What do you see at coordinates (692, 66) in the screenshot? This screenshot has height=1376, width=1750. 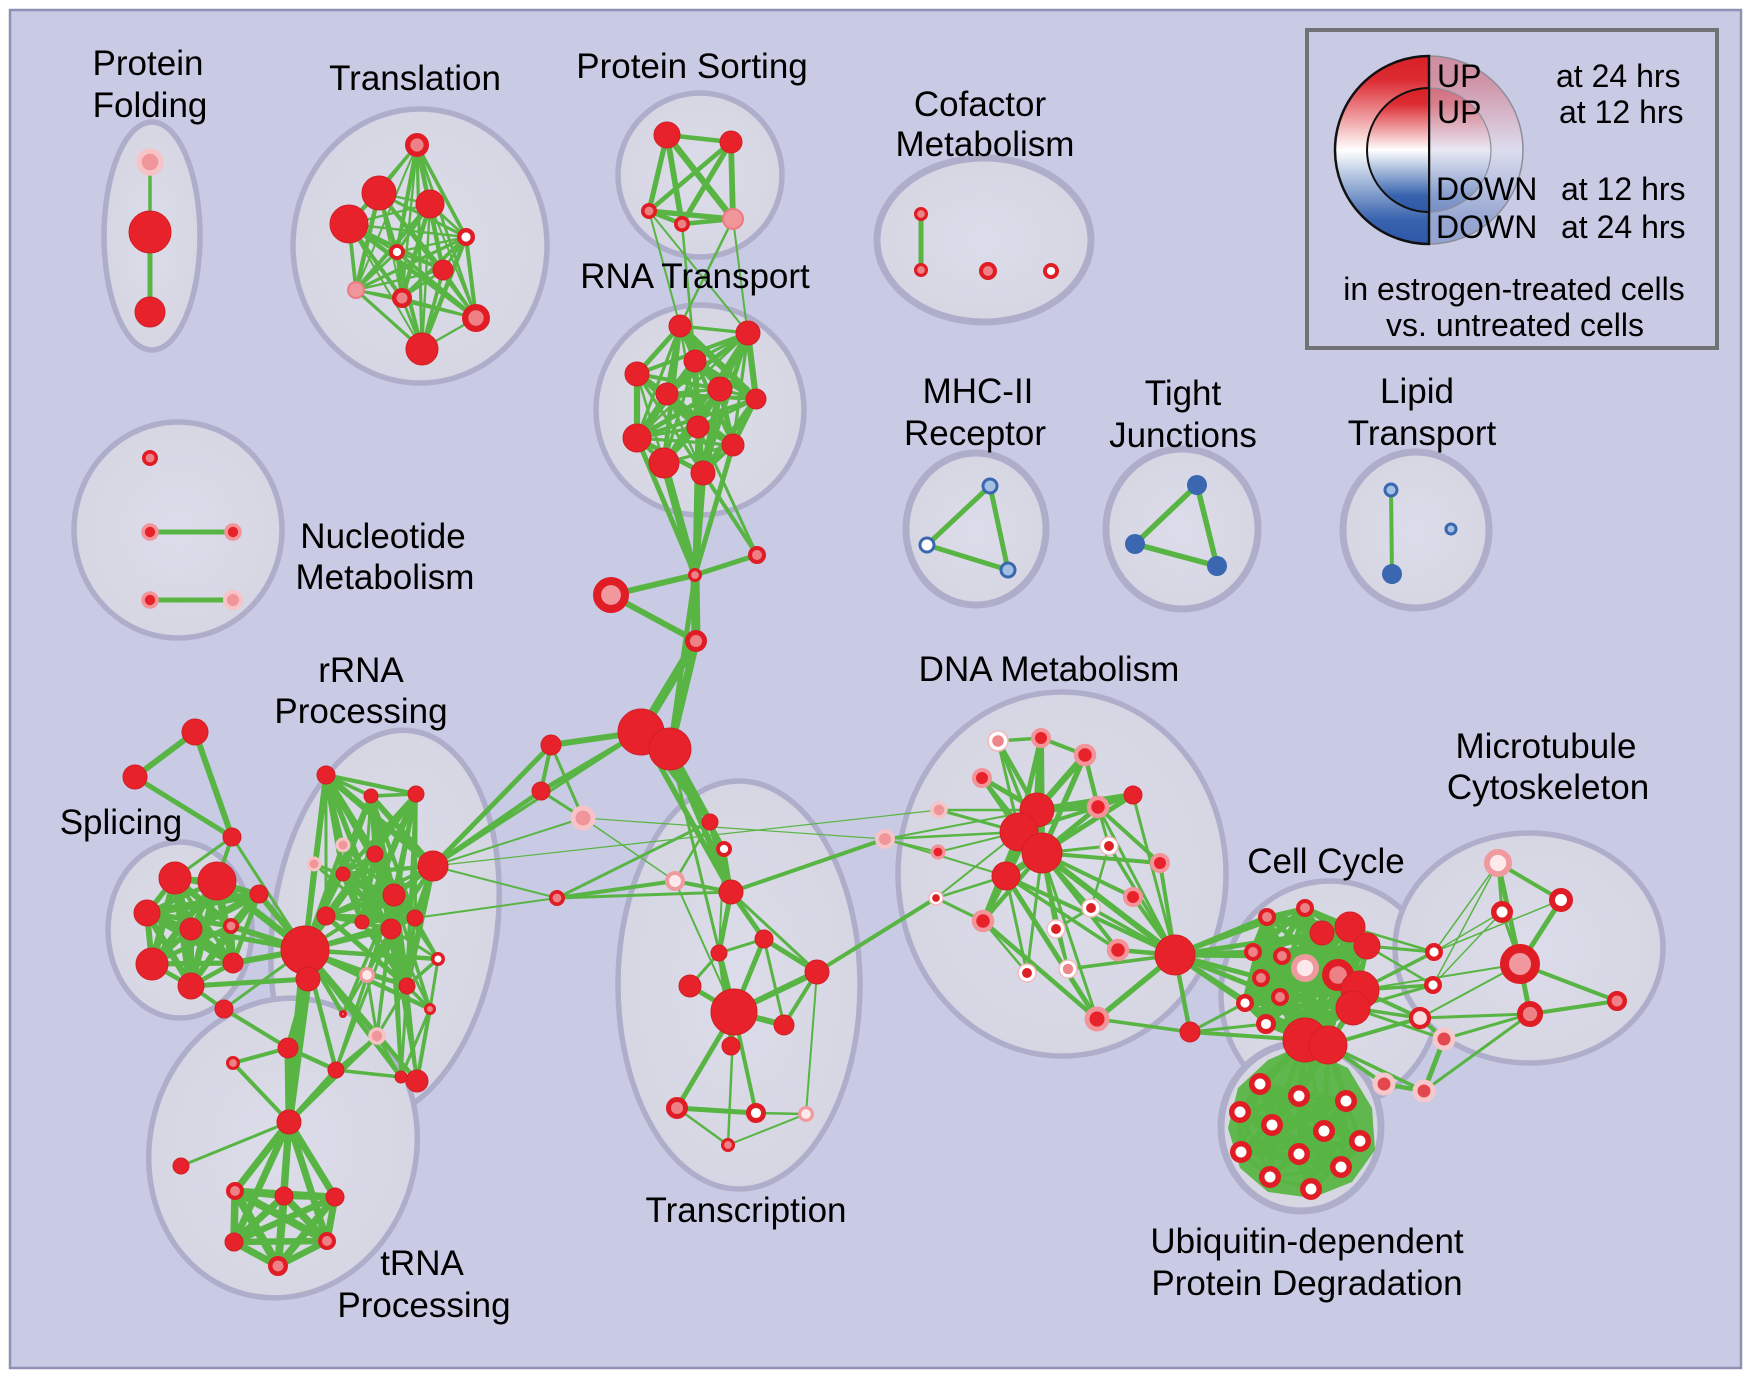 I see `svg-text: Protein Sorting` at bounding box center [692, 66].